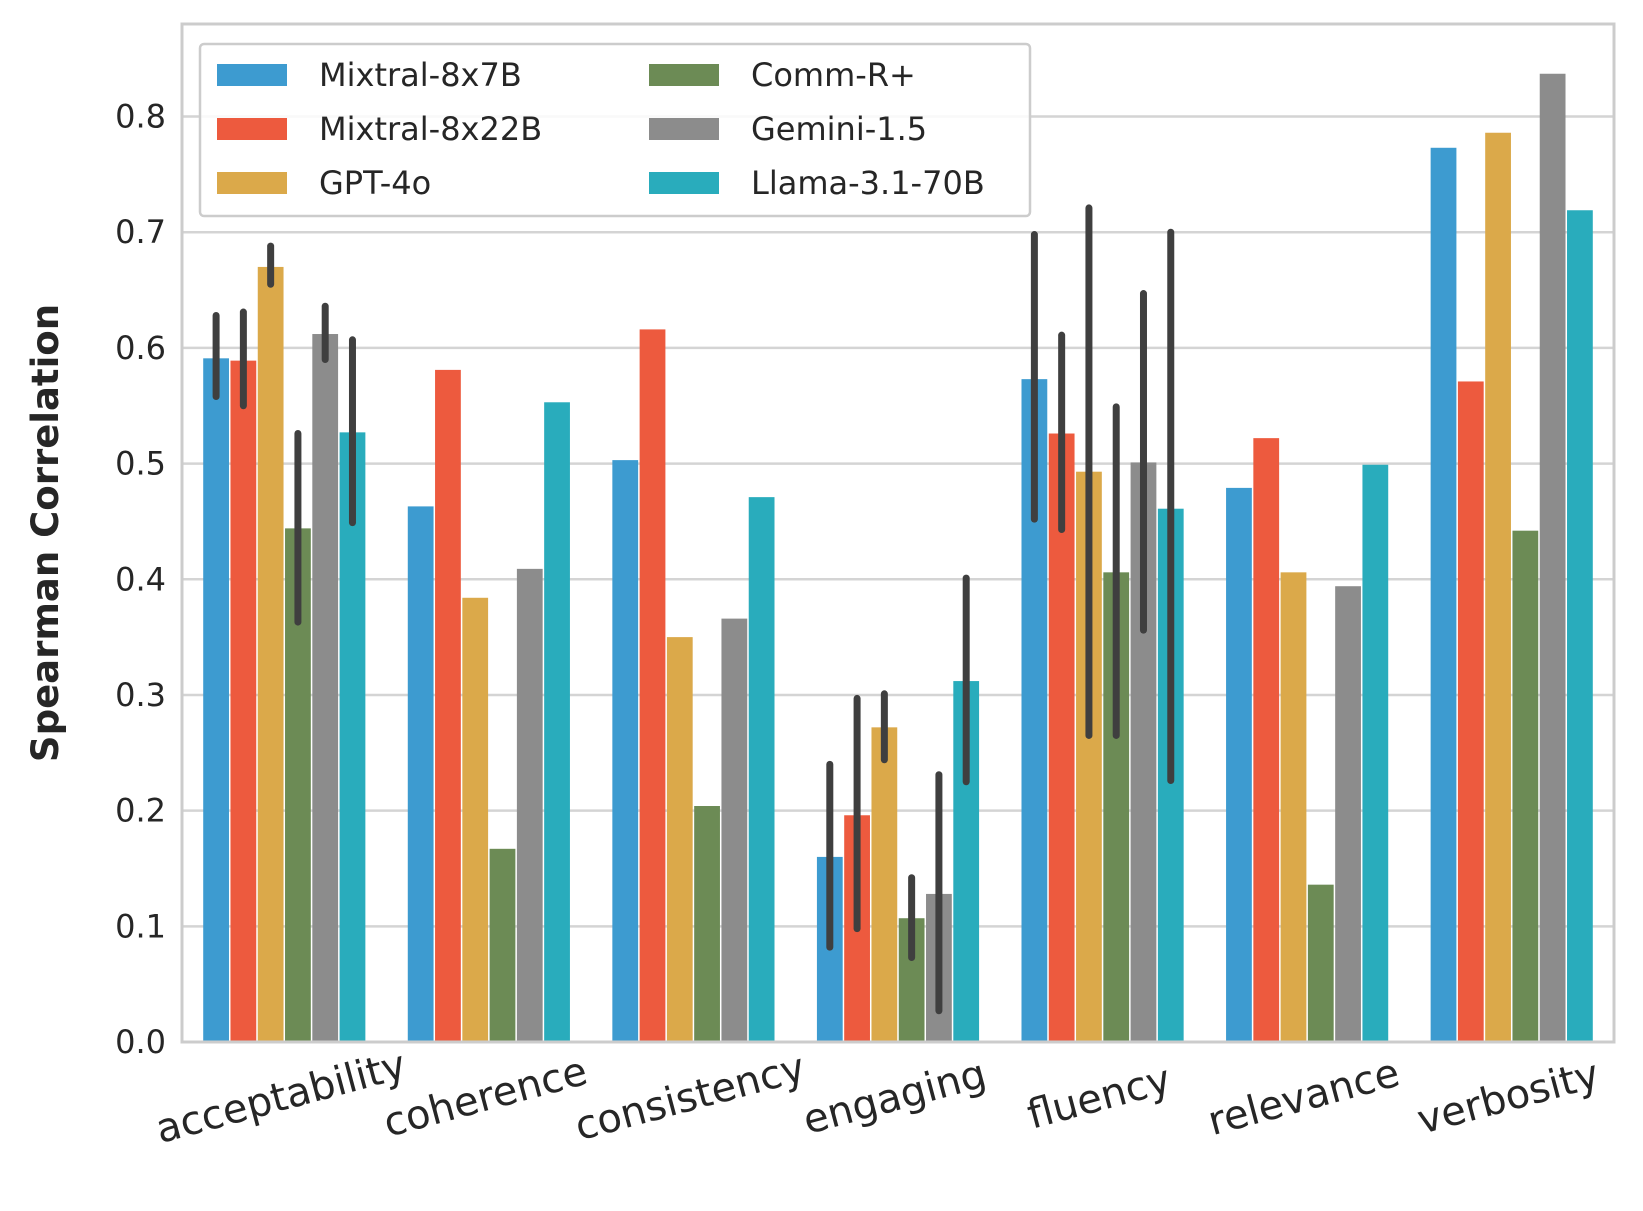  Describe the element at coordinates (1303, 1097) in the screenshot. I see `x-tick-label: relevance` at that location.